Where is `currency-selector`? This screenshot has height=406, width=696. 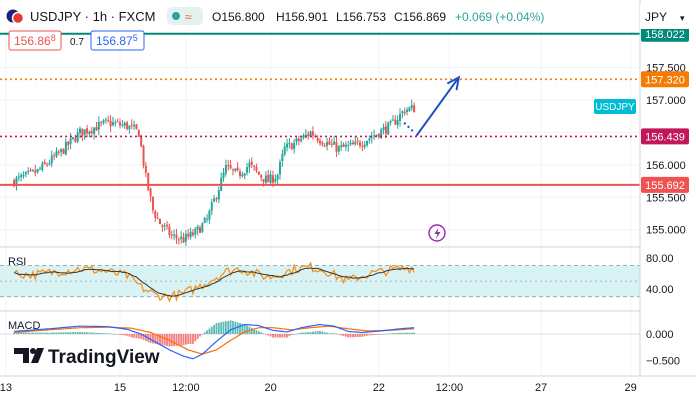 currency-selector is located at coordinates (668, 17).